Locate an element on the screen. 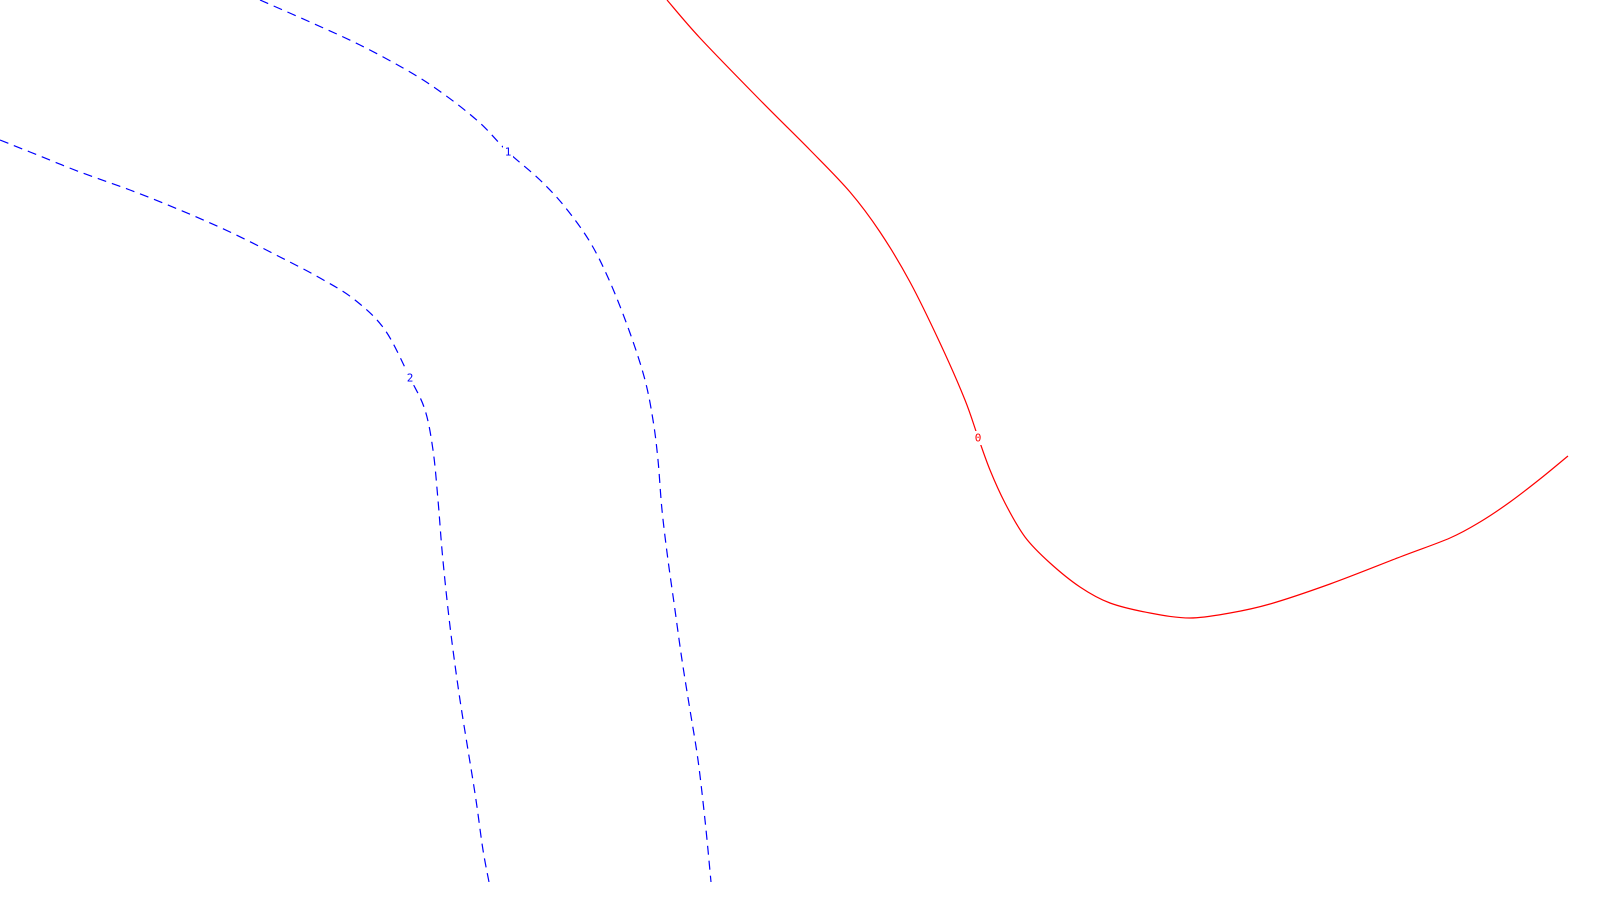  contour-labels: 0 1 2 is located at coordinates (694, 295).